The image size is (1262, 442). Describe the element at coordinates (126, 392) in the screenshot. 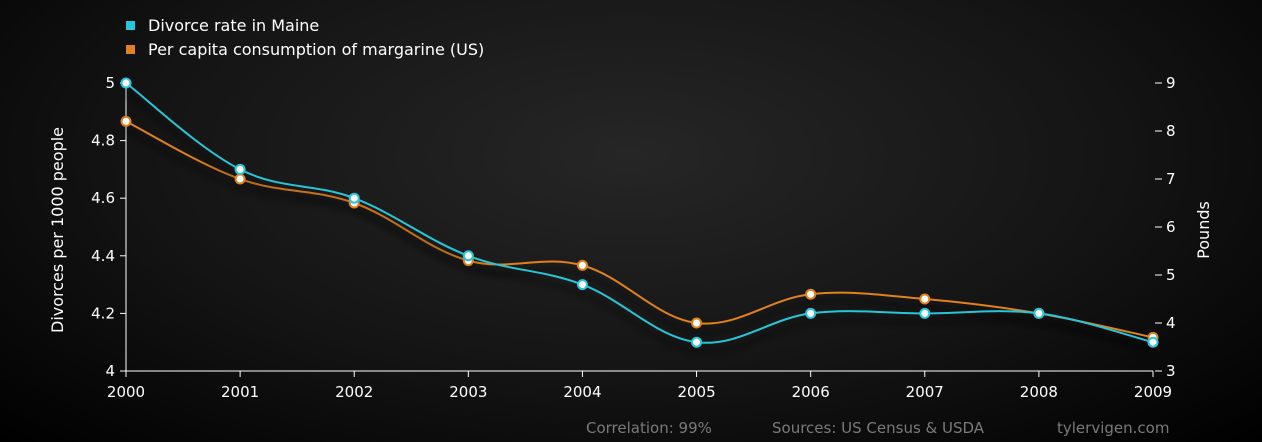

I see `x-tick-label: 2000` at that location.